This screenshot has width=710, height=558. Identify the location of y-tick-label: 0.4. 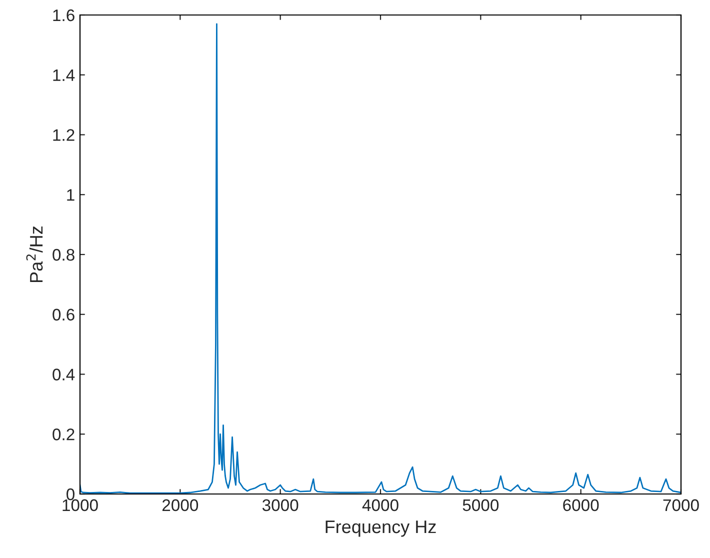
(63, 374).